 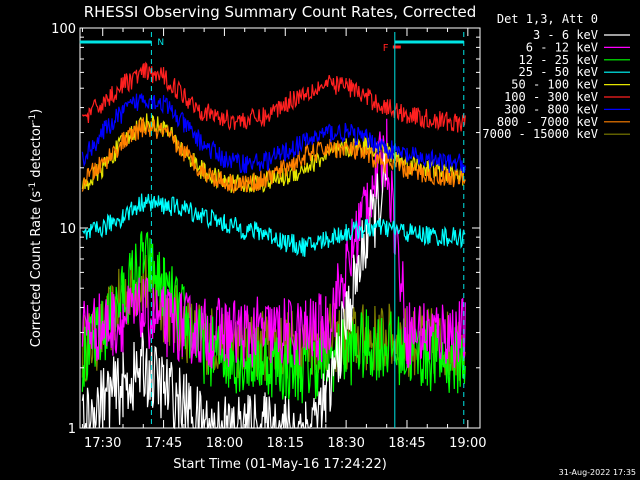 What do you see at coordinates (406, 443) in the screenshot?
I see `x-tick-label: 18:45` at bounding box center [406, 443].